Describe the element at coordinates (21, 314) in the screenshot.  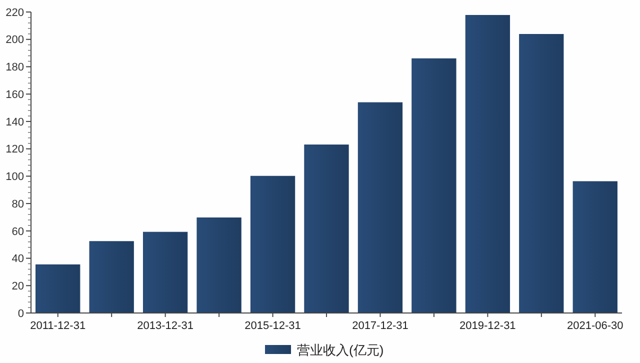
I see `y-tick-label: 0` at that location.